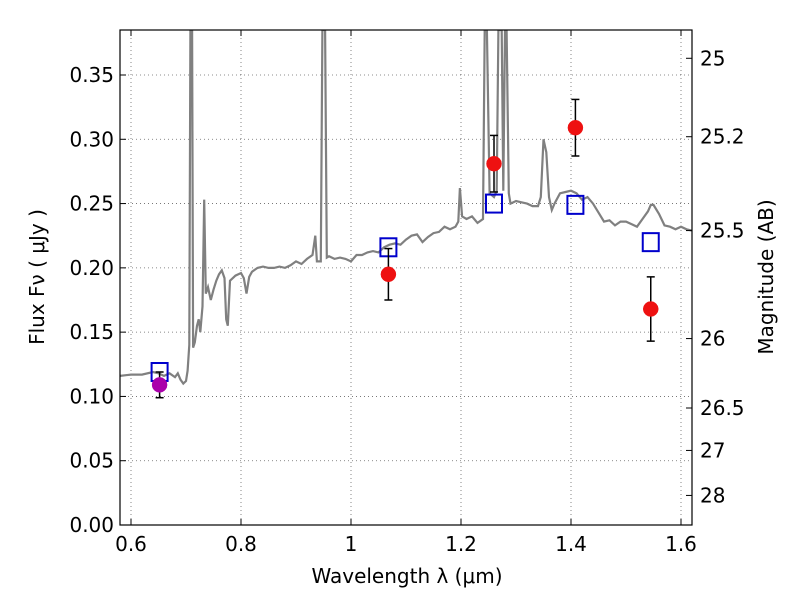 This screenshot has width=800, height=600. Describe the element at coordinates (681, 544) in the screenshot. I see `x-tick-label: 1.6` at that location.